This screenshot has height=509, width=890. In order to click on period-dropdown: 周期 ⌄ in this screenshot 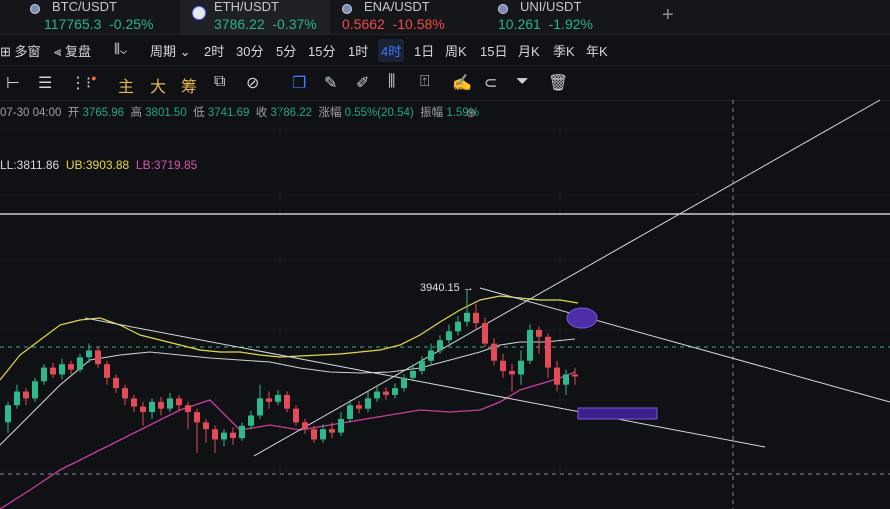, I will do `click(170, 51)`.